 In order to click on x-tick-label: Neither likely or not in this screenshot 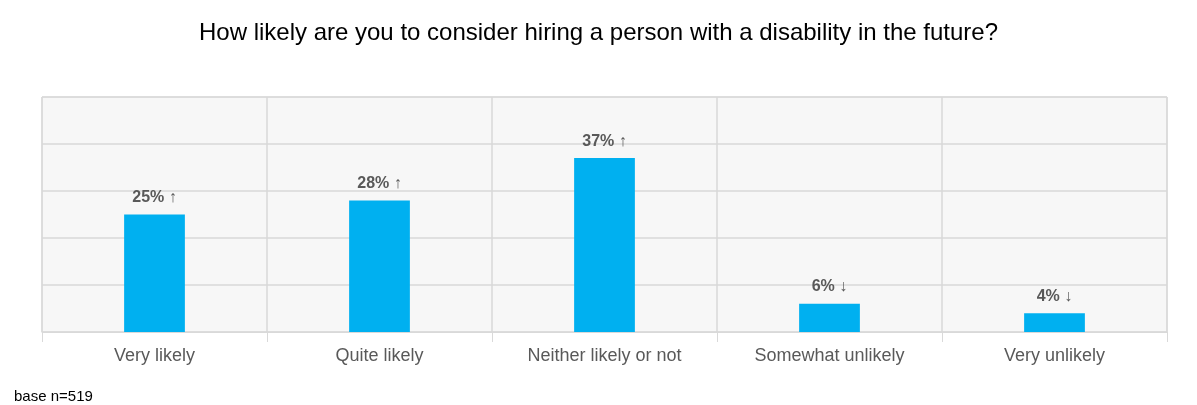, I will do `click(604, 355)`.